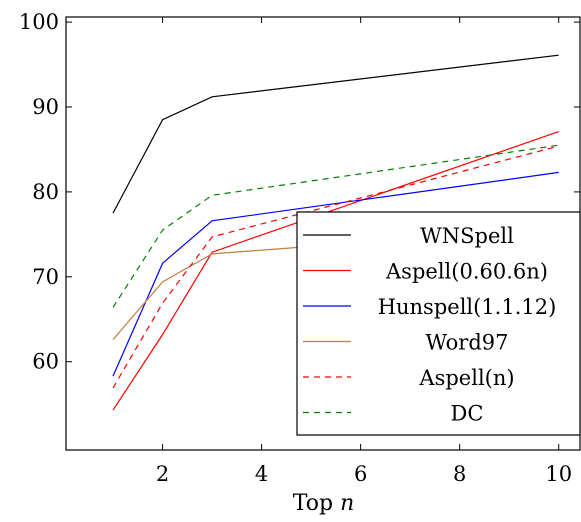  I want to click on legend-label: Aspell(0.60.6n), so click(466, 272).